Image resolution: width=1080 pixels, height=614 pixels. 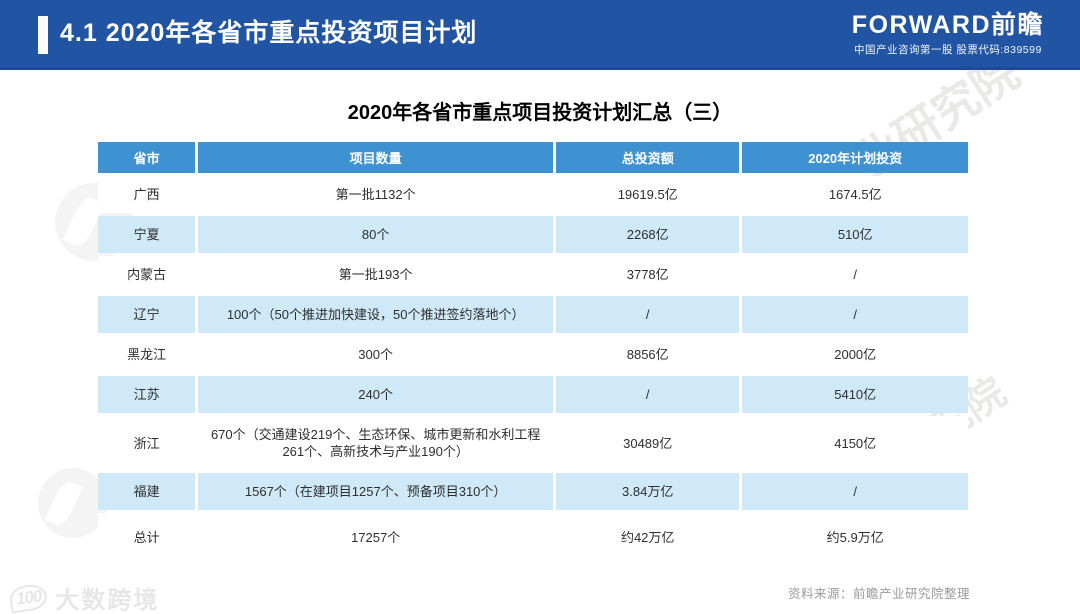 What do you see at coordinates (855, 443) in the screenshot?
I see `value-cell: 4150亿` at bounding box center [855, 443].